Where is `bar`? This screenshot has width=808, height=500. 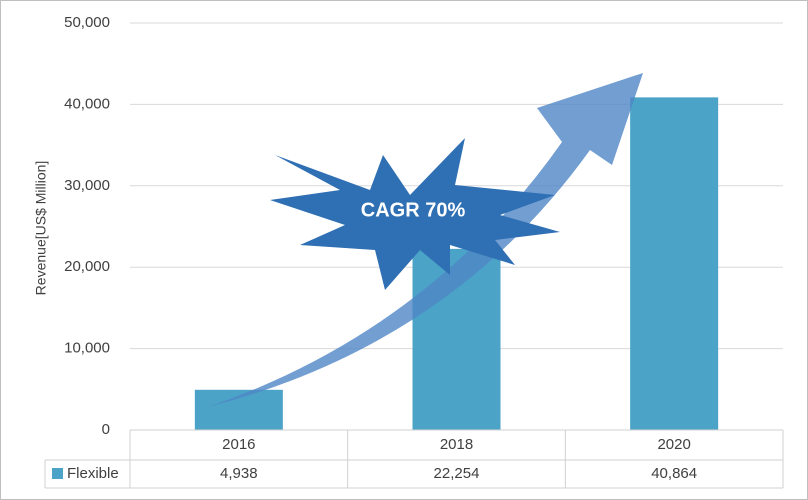 bar is located at coordinates (674, 264).